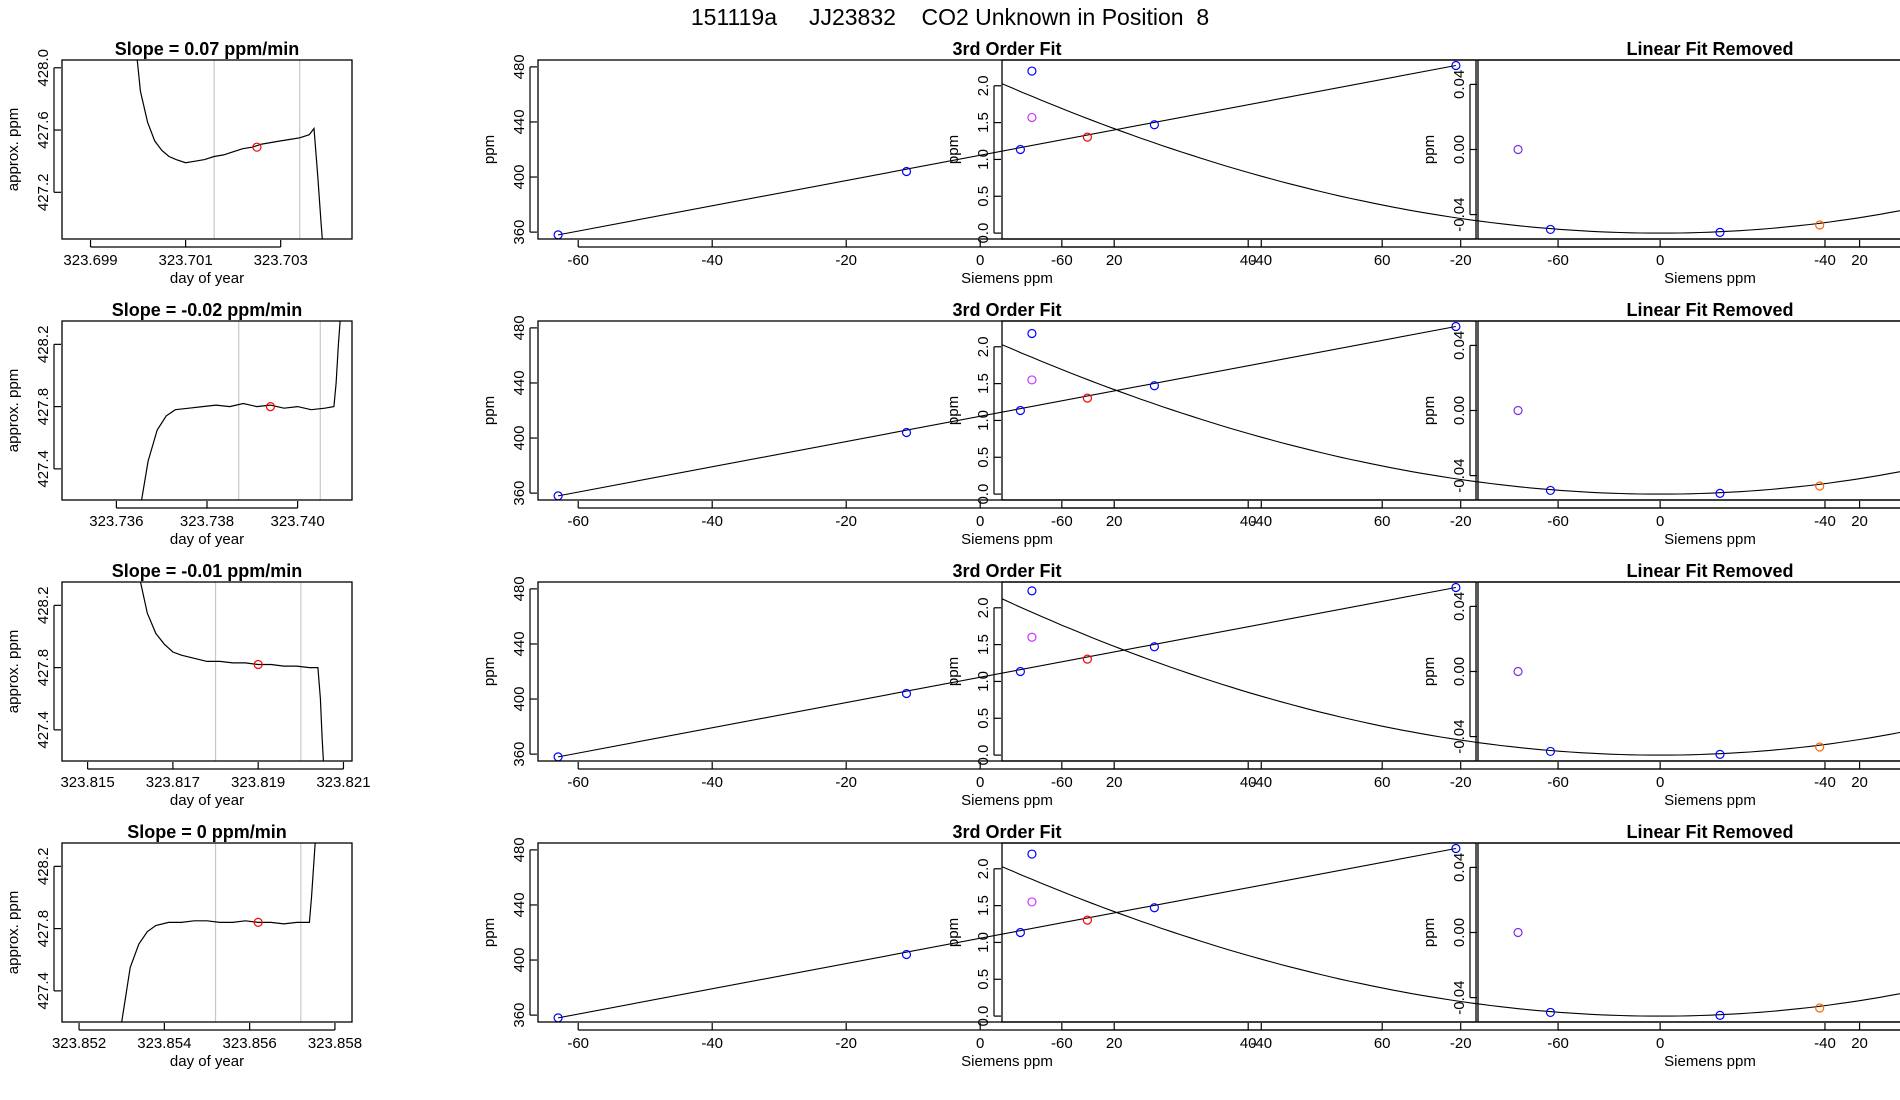 The width and height of the screenshot is (1900, 1100). Describe the element at coordinates (164, 1043) in the screenshot. I see `x-tick-label: 323.854` at that location.